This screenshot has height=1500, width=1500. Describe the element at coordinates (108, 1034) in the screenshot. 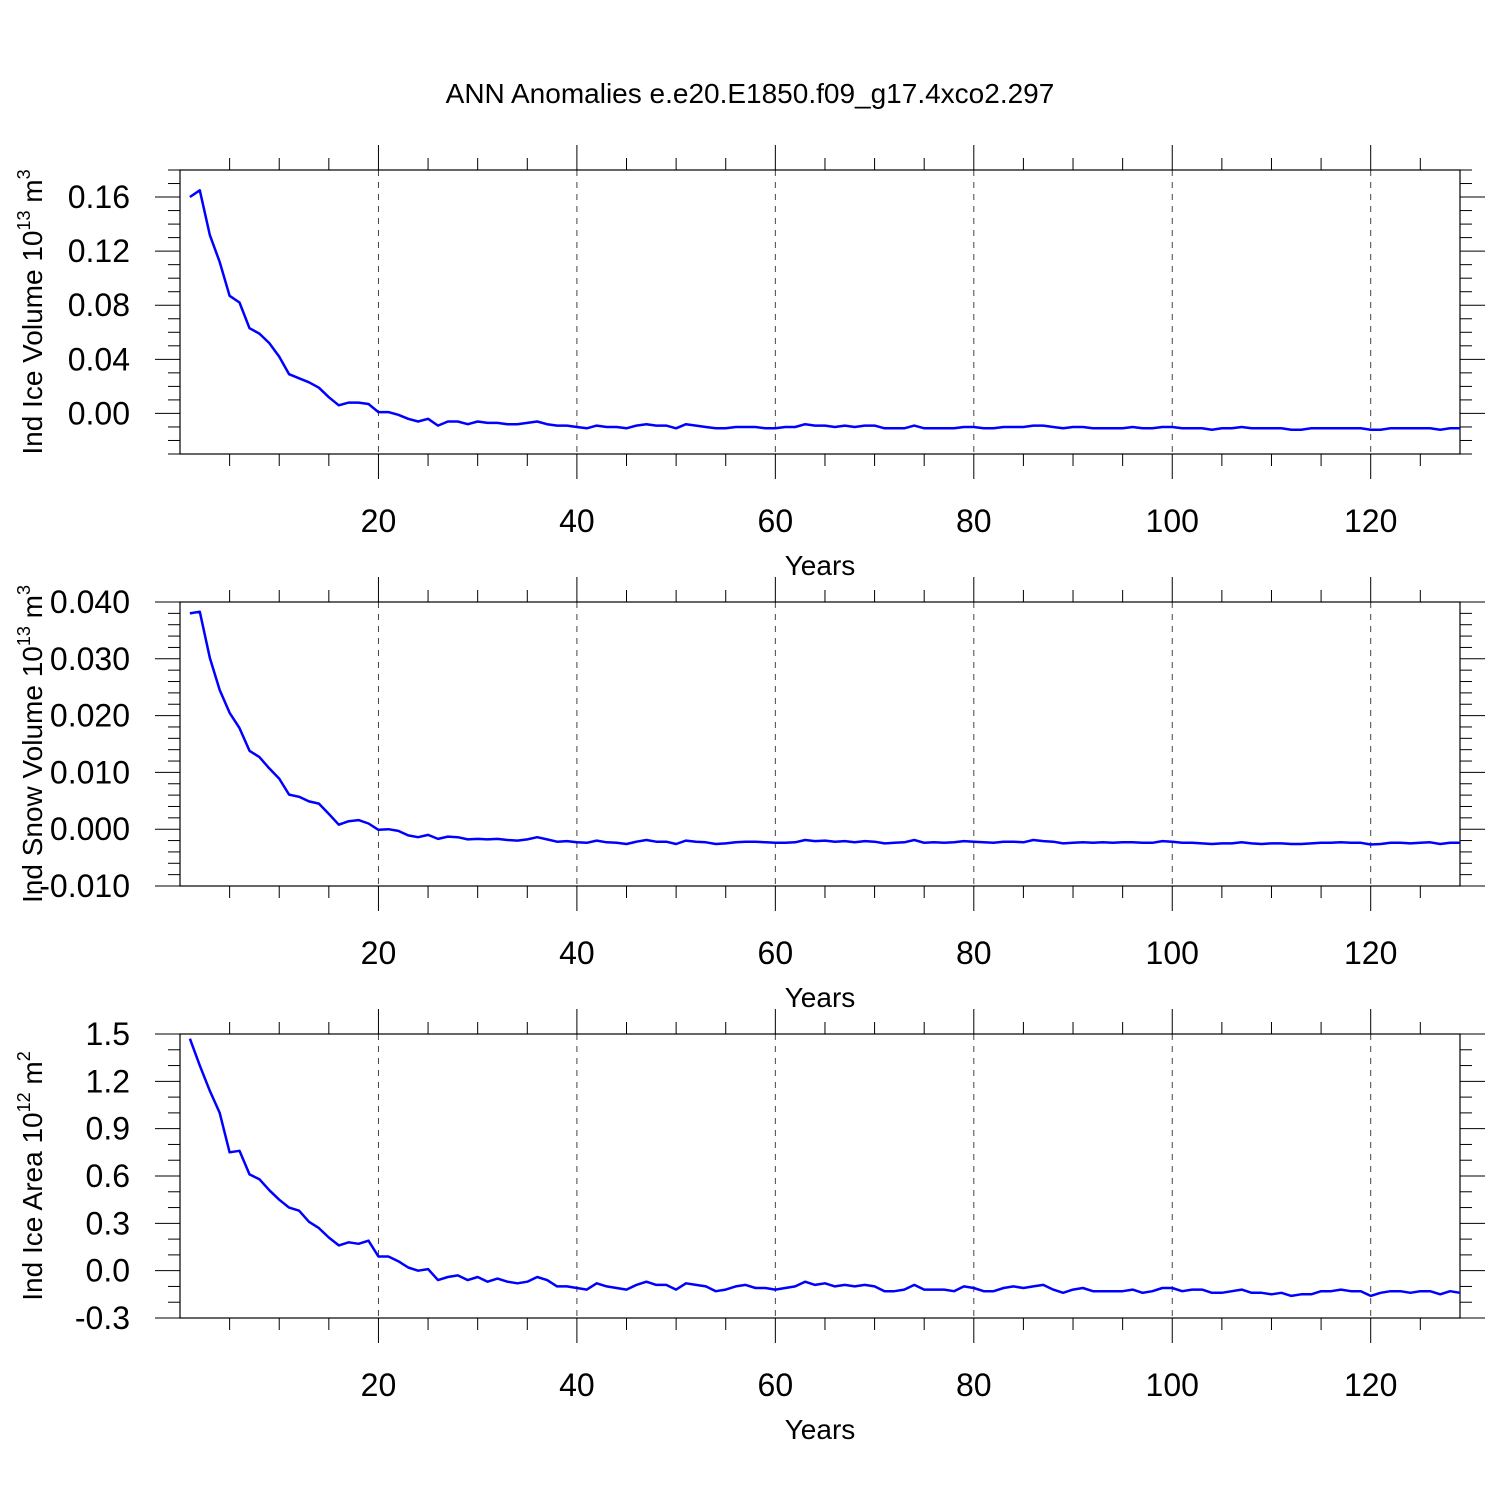

I see `y-tick-label: 1.5` at that location.